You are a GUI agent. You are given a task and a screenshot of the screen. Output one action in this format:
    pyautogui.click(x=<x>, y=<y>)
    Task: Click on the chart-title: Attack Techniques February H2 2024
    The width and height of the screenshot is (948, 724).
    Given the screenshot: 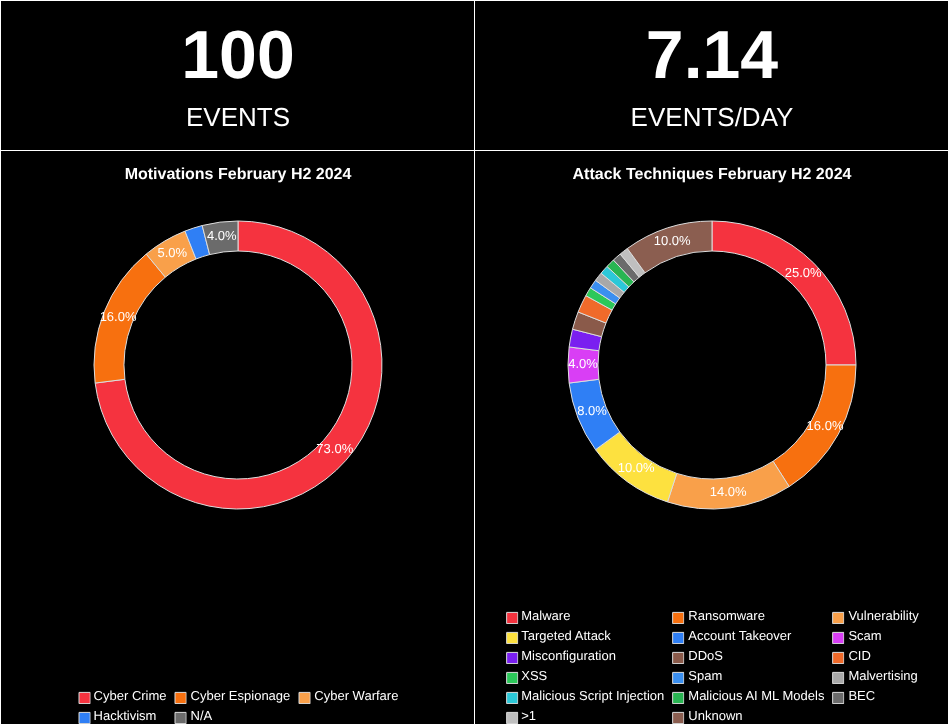 What is the action you would take?
    pyautogui.click(x=712, y=174)
    